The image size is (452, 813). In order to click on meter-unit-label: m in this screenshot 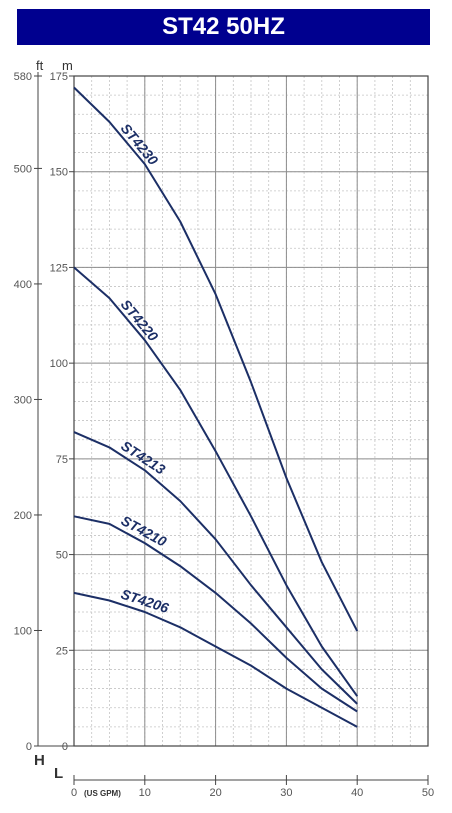, I will do `click(67, 65)`.